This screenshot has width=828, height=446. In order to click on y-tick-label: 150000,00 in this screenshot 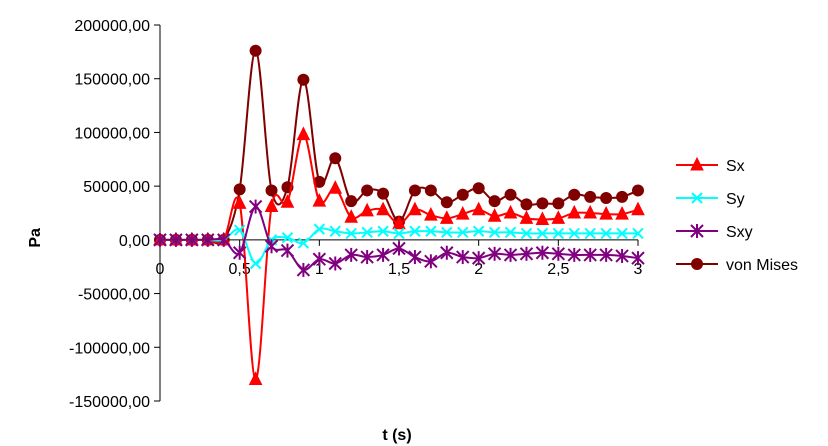, I will do `click(112, 80)`.